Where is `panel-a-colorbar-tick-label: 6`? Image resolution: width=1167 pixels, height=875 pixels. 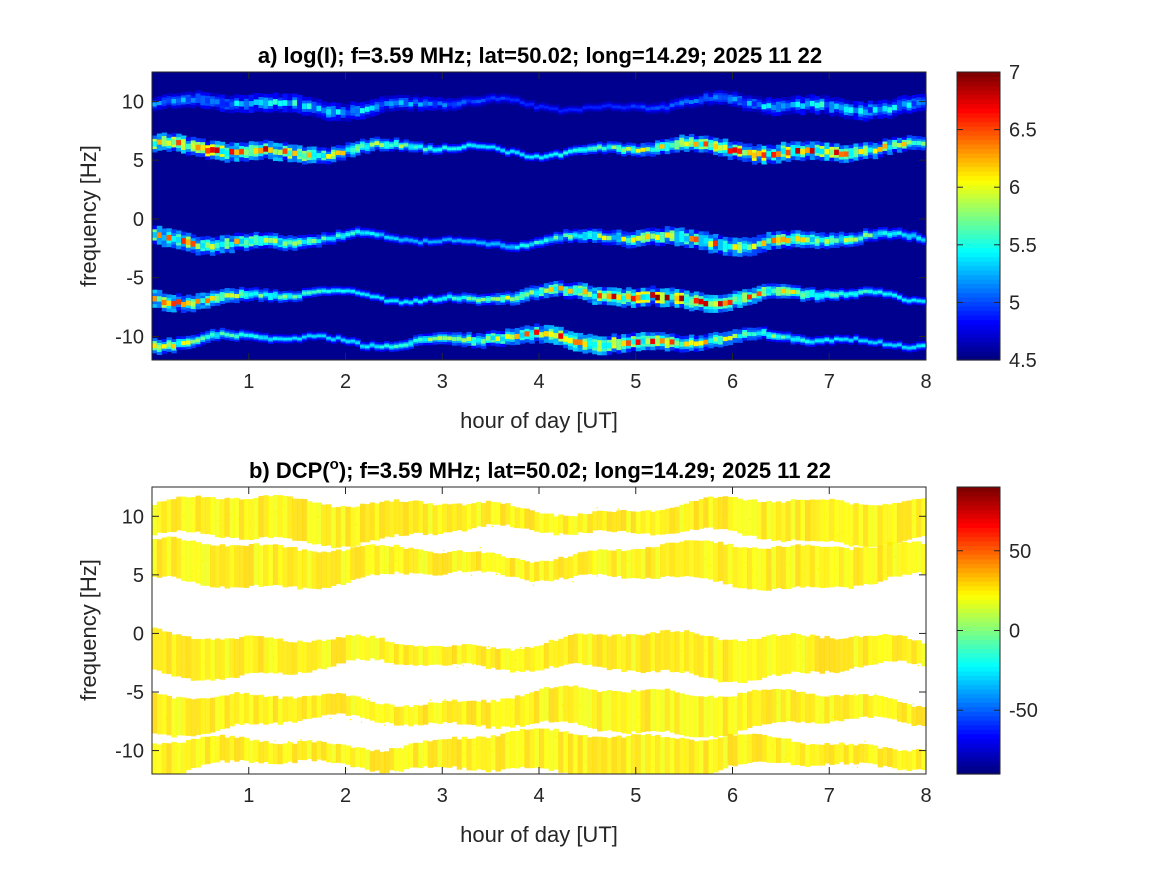 panel-a-colorbar-tick-label: 6 is located at coordinates (1014, 188).